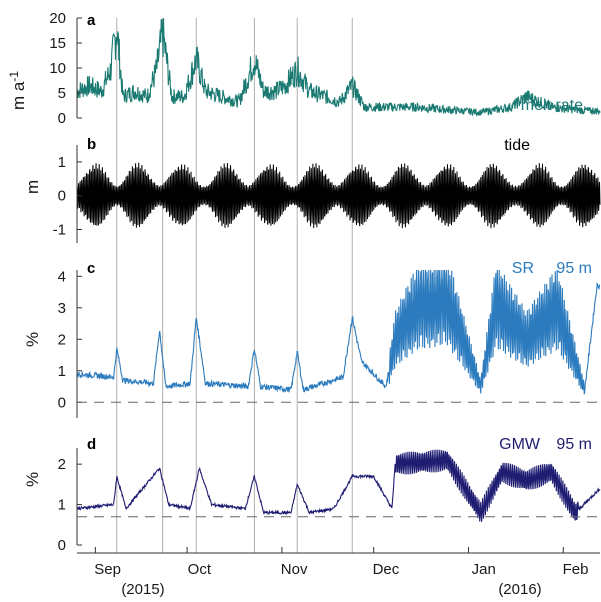  What do you see at coordinates (70, 501) in the screenshot?
I see `panel-d-y-axis: 0 1 2` at bounding box center [70, 501].